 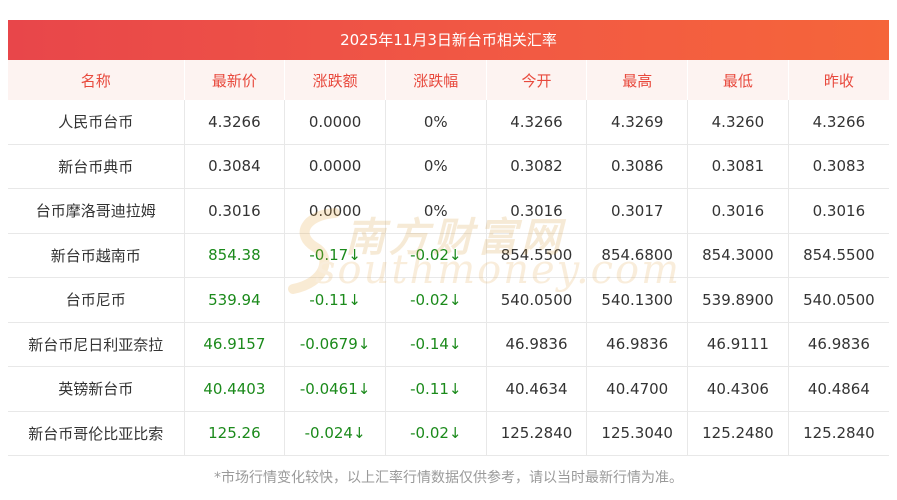 What do you see at coordinates (537, 80) in the screenshot?
I see `header-open: 今开` at bounding box center [537, 80].